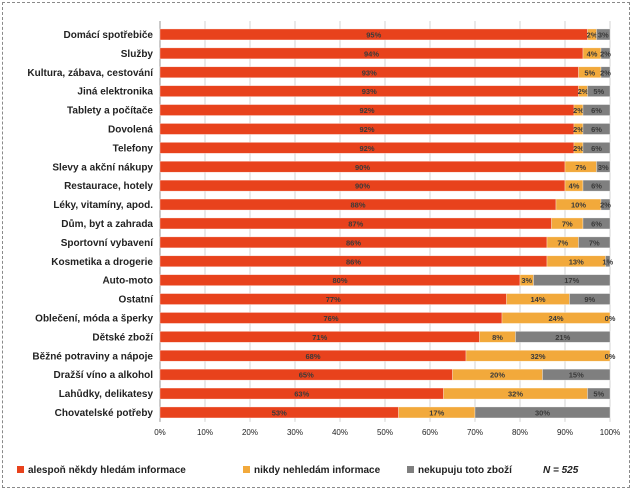  What do you see at coordinates (306, 375) in the screenshot?
I see `data-label: 65%` at bounding box center [306, 375].